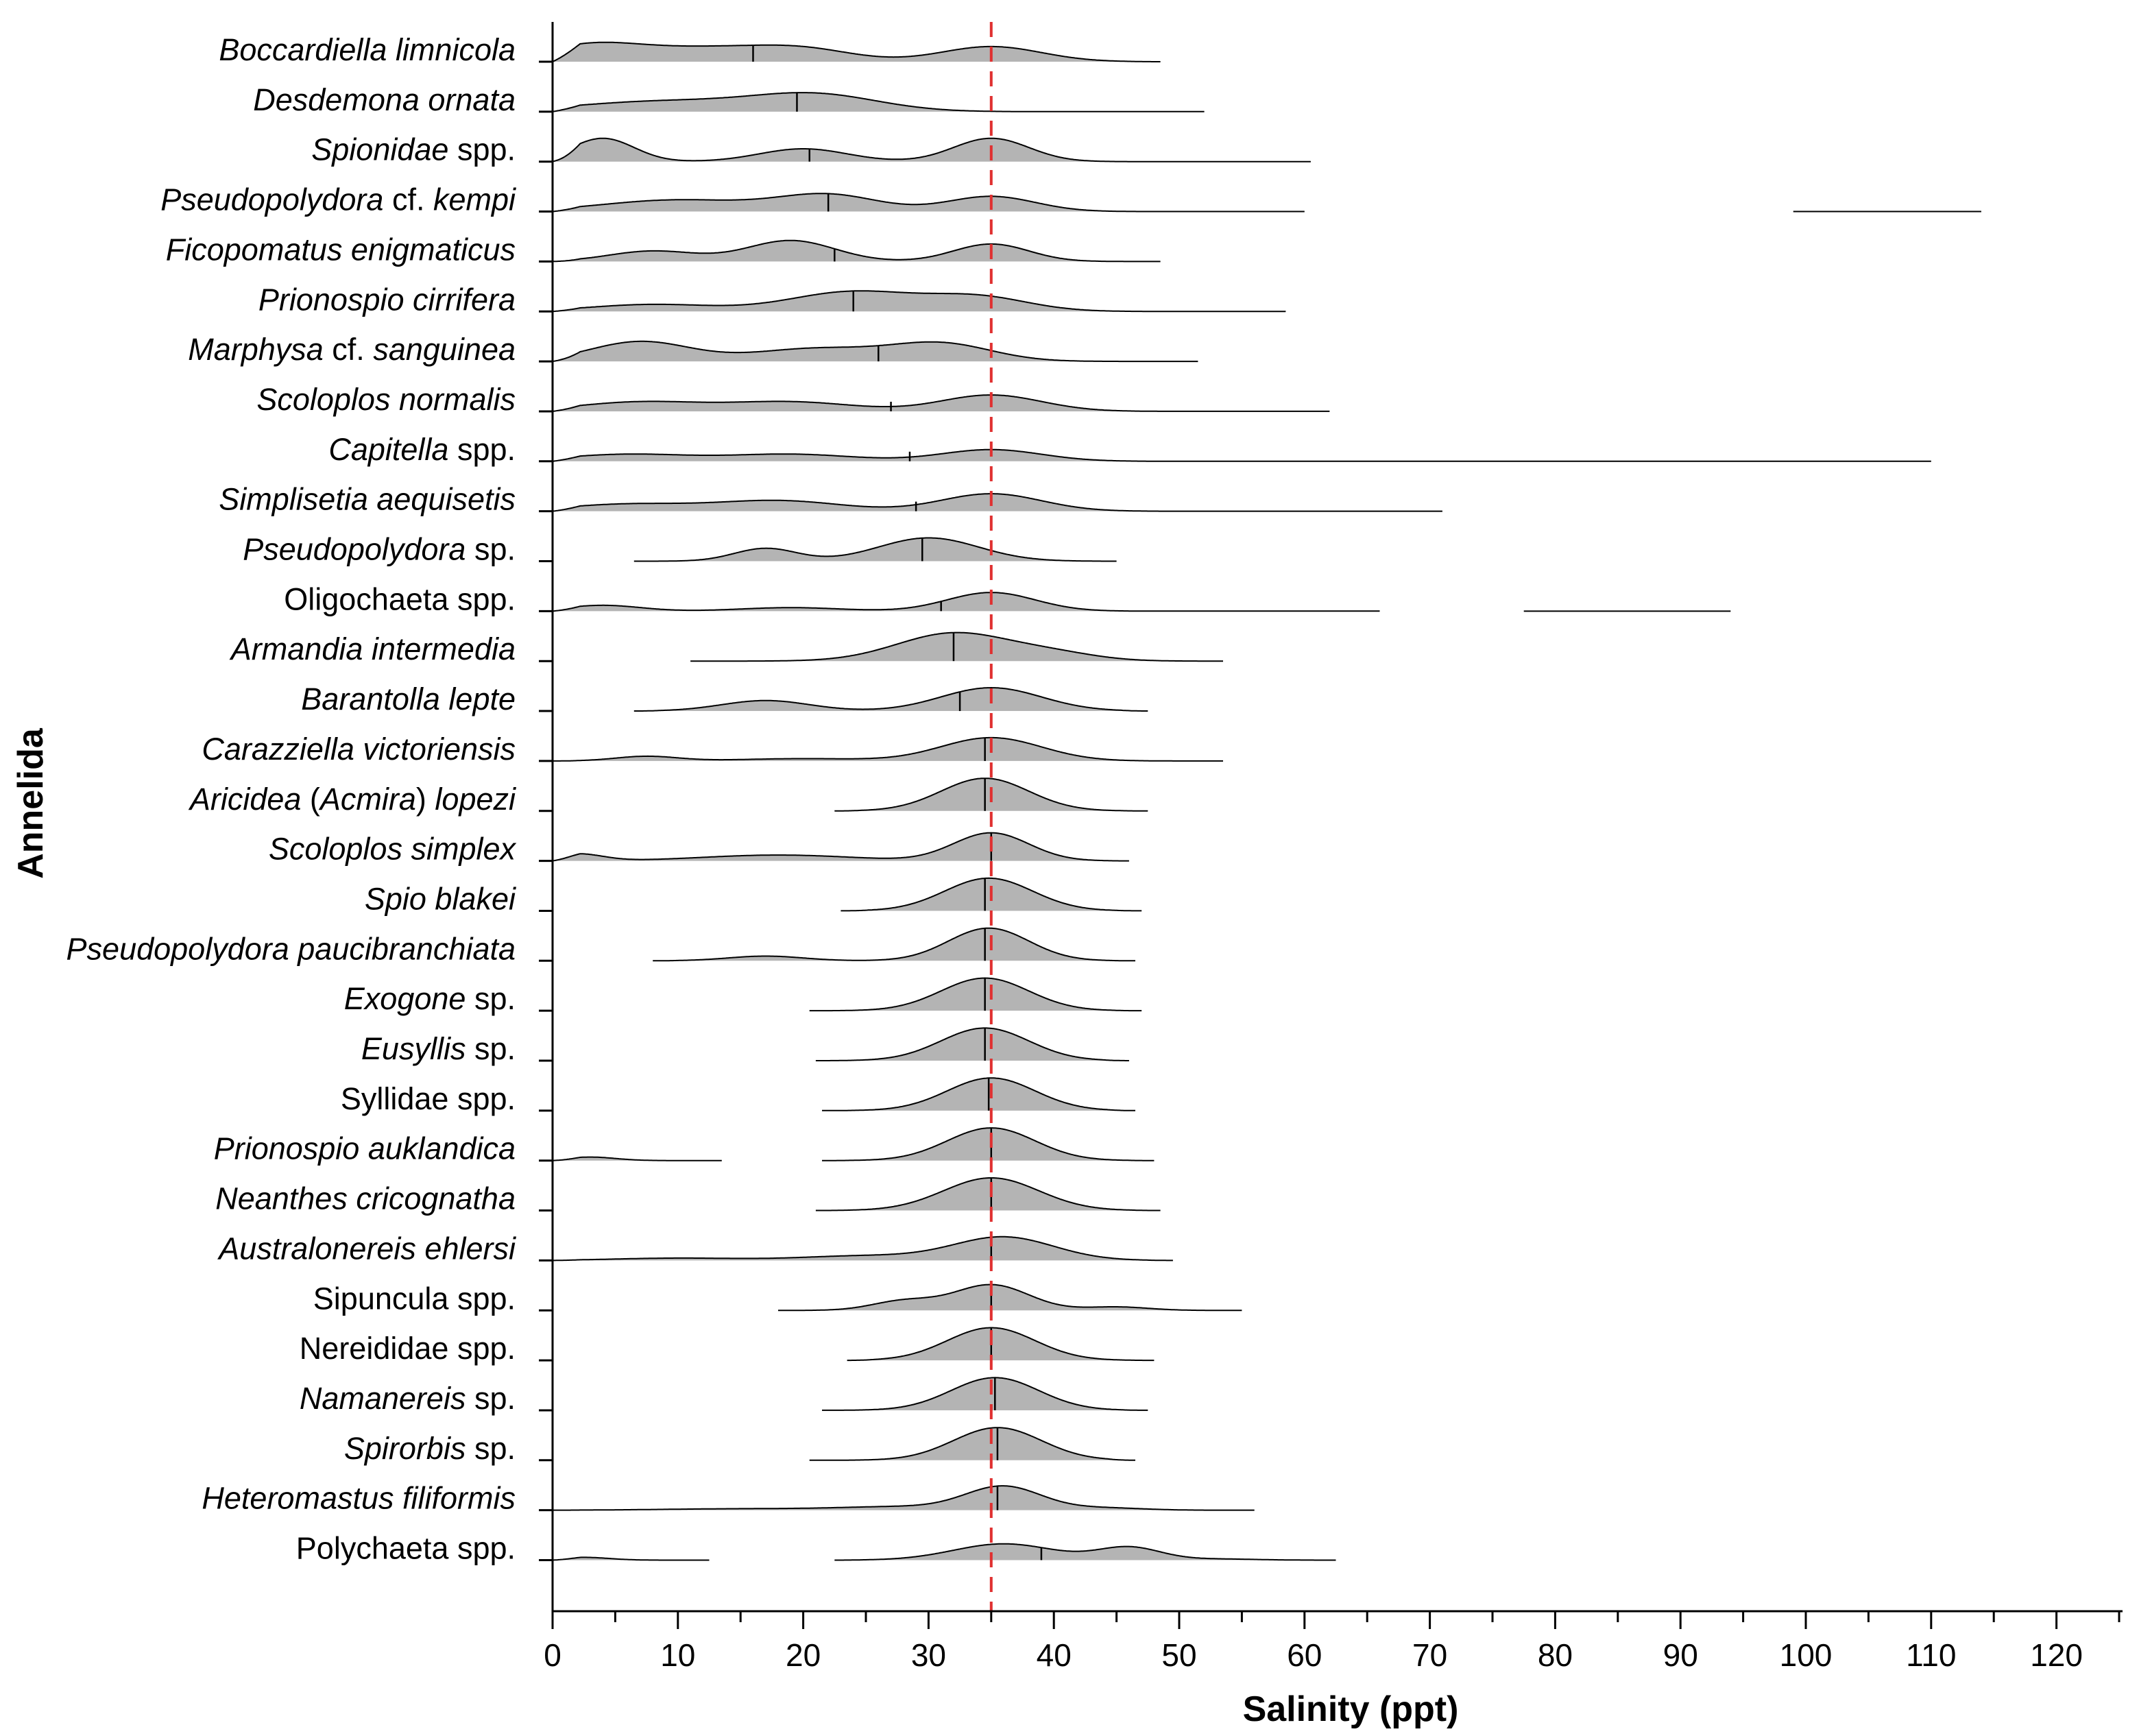 The height and width of the screenshot is (1736, 2139). Describe the element at coordinates (552, 1655) in the screenshot. I see `x-tick-label: 0` at that location.